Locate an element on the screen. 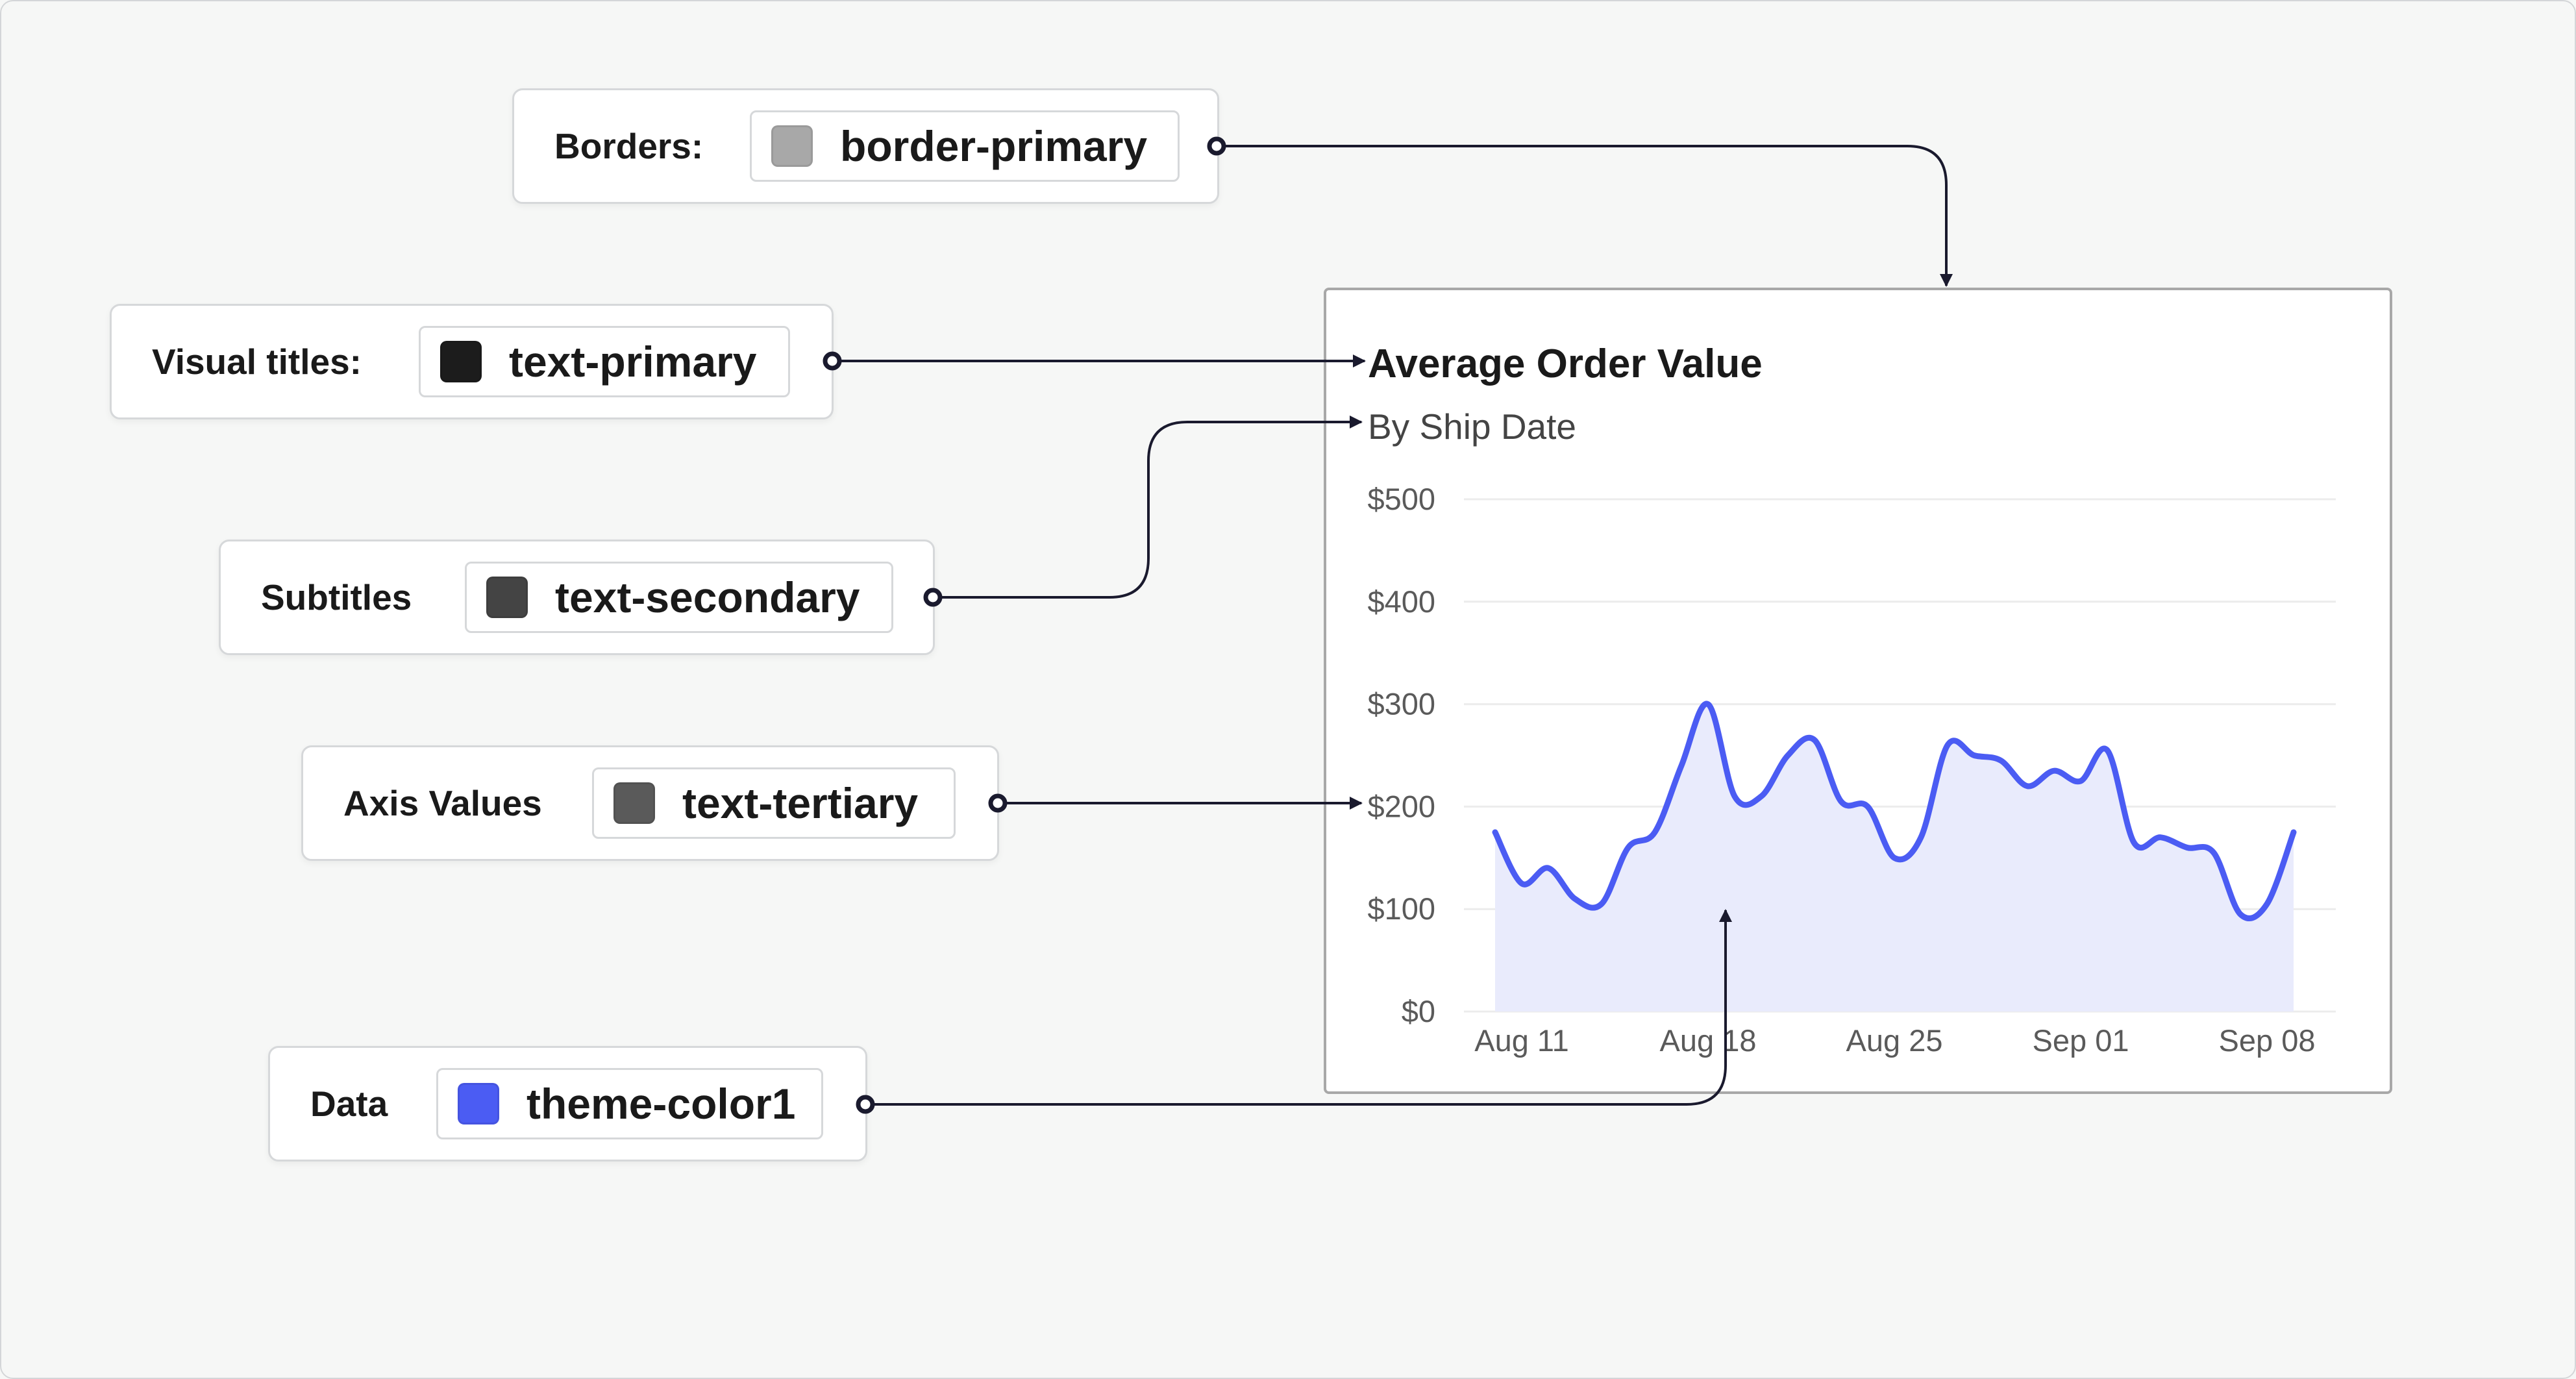 The image size is (2576, 1379). border-mapping-card: Borders: border-primary is located at coordinates (865, 146).